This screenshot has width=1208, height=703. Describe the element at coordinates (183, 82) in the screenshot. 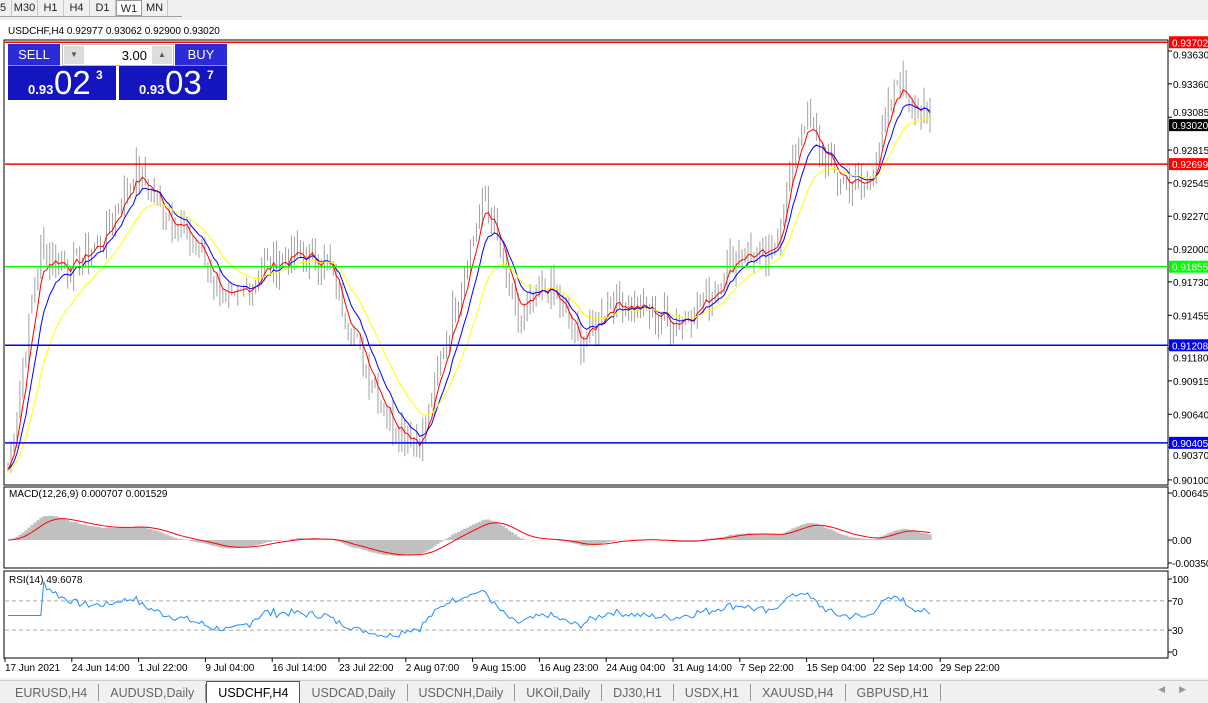

I see `buy-price-big: 03` at that location.